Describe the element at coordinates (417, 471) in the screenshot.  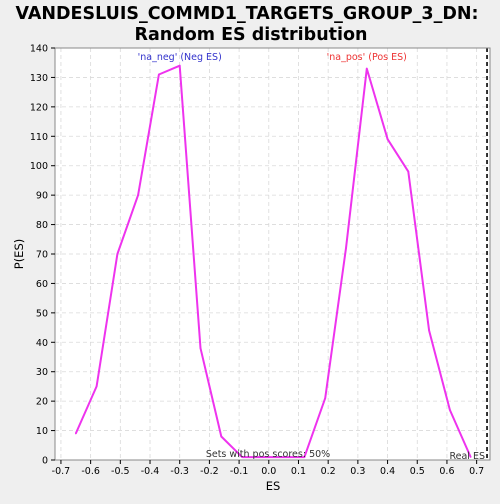
I see `x-tick-label-12: 0.5` at that location.